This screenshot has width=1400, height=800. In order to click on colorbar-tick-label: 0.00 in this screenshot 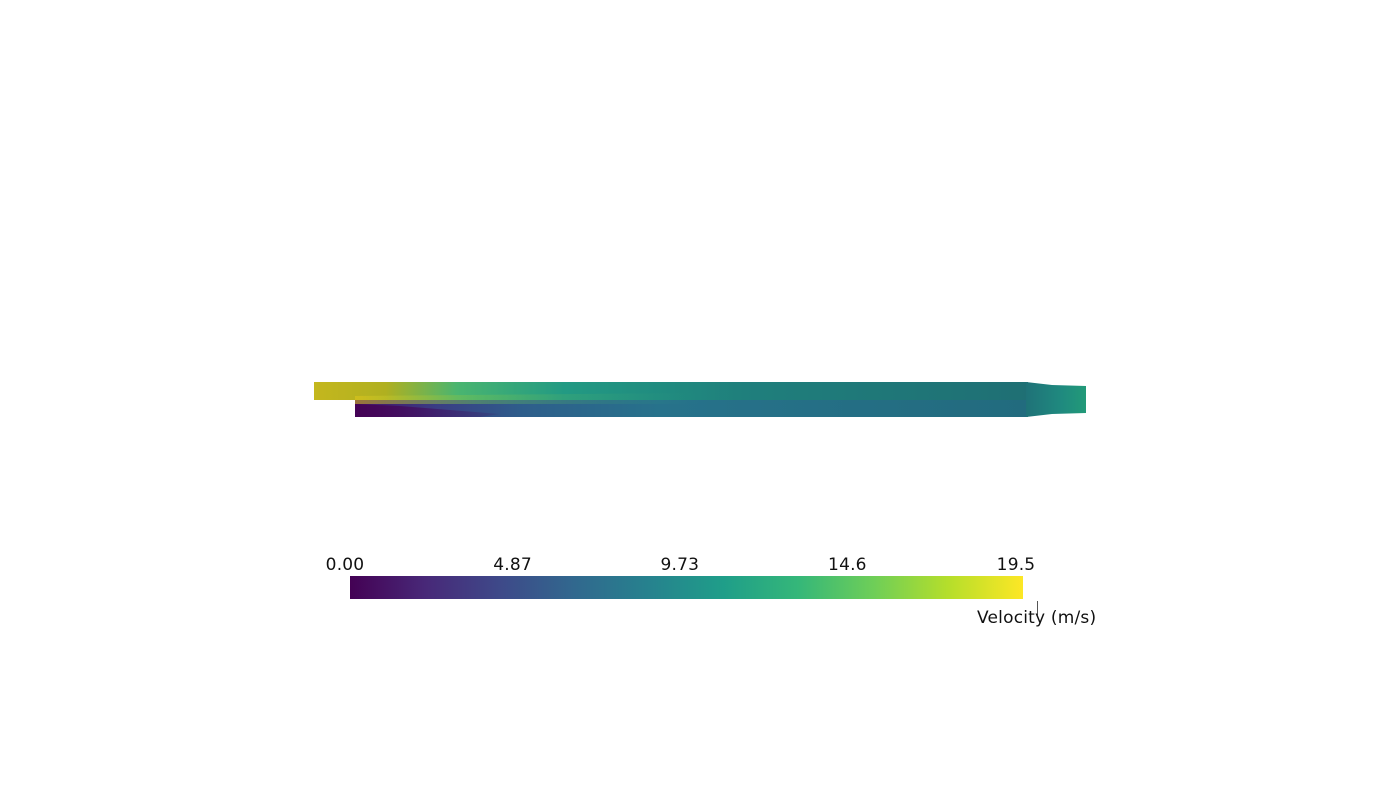, I will do `click(345, 565)`.